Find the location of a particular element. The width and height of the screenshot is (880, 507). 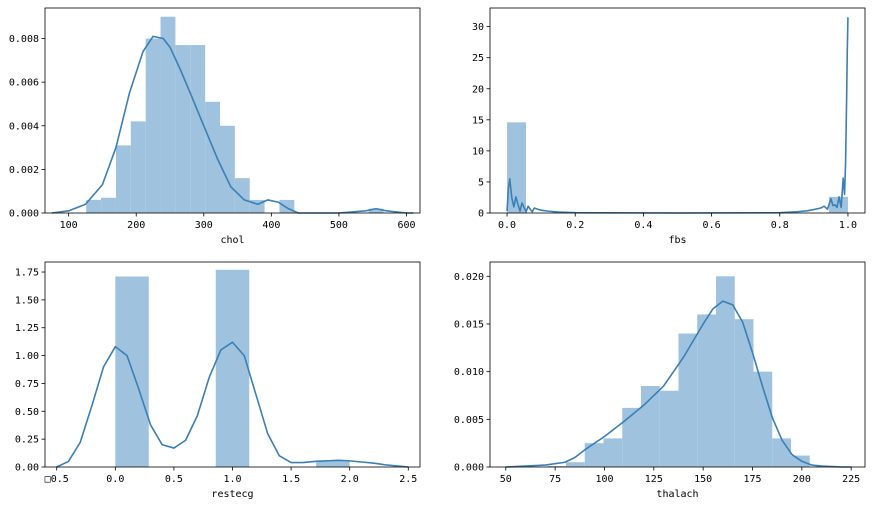

thalach-xtick-label-150: 150 is located at coordinates (703, 479).